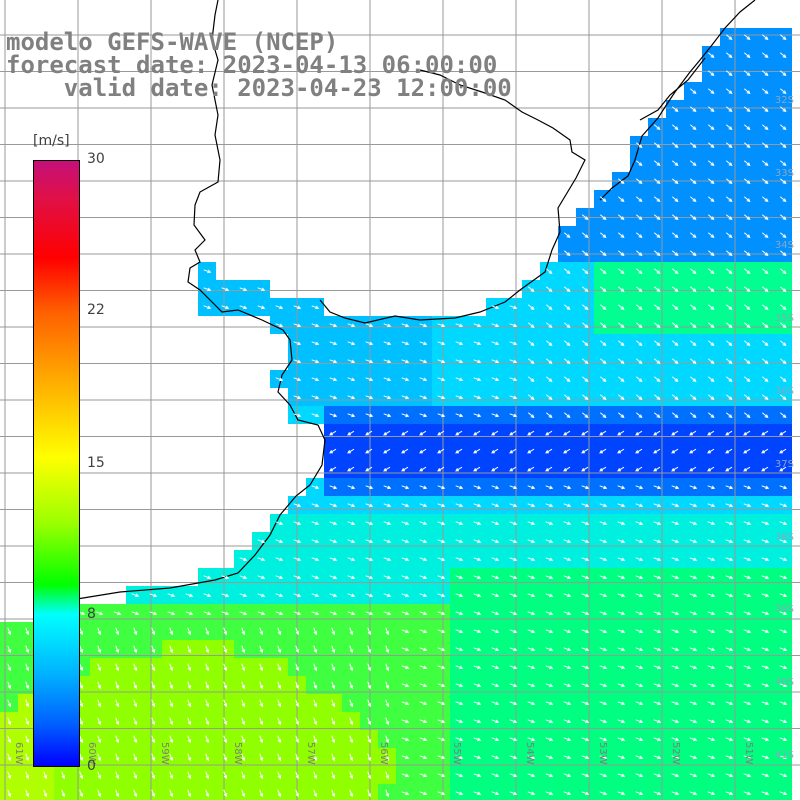 This screenshot has width=800, height=800. What do you see at coordinates (18, 753) in the screenshot?
I see `lon-label: 61W` at bounding box center [18, 753].